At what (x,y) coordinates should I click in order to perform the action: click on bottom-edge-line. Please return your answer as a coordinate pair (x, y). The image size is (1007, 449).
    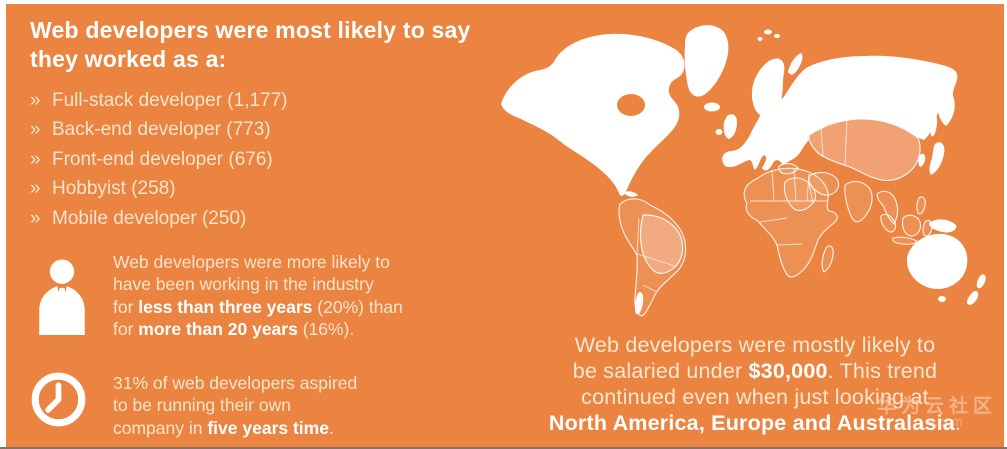
    Looking at the image, I should click on (503, 448).